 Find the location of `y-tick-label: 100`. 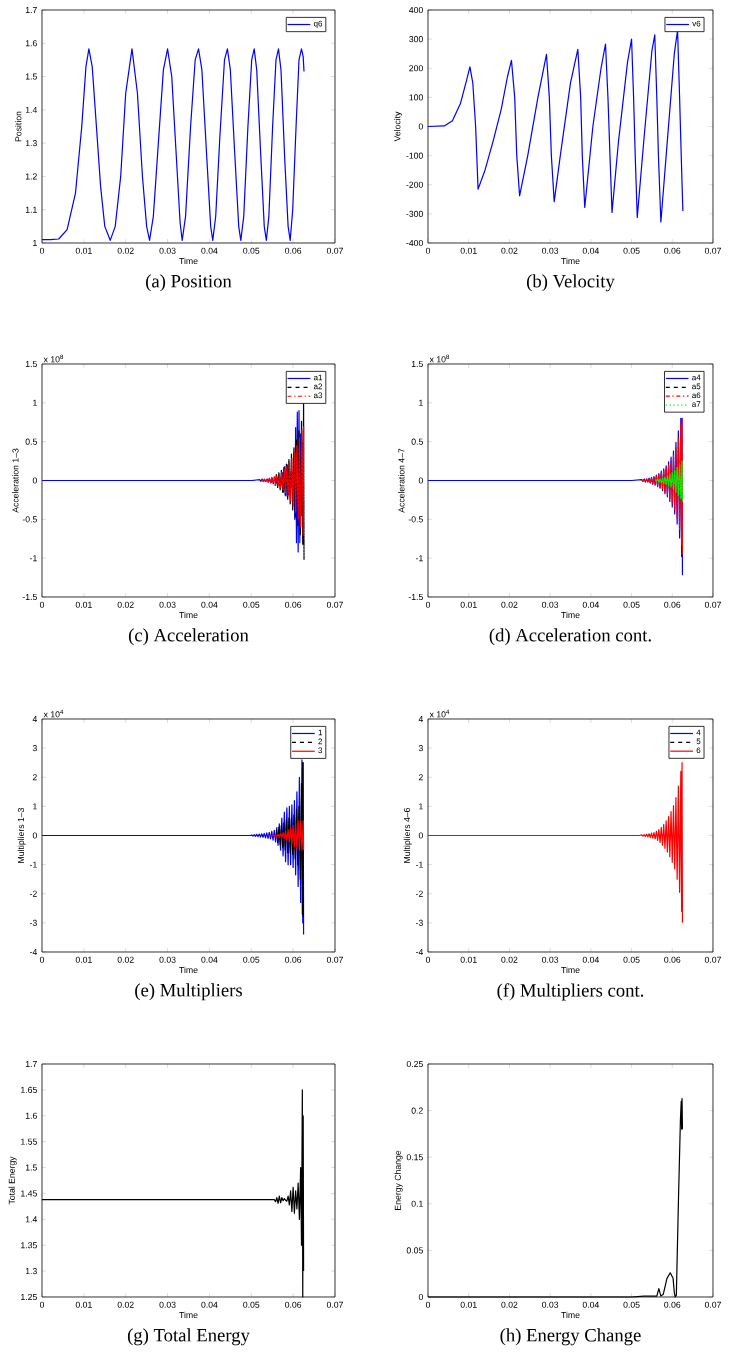

y-tick-label: 100 is located at coordinates (416, 97).